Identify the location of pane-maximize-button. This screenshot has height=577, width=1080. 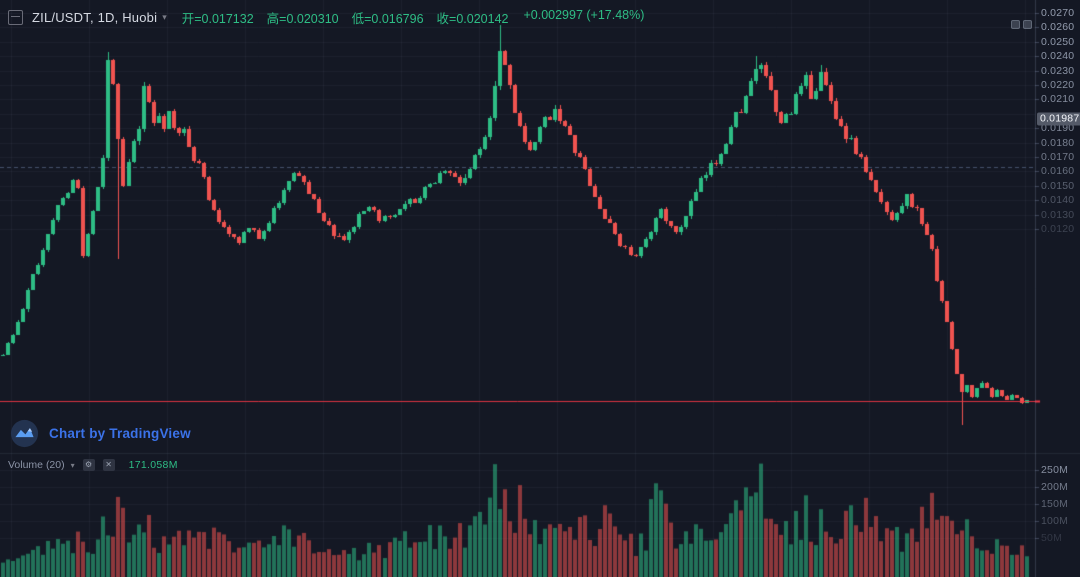
(1015, 24).